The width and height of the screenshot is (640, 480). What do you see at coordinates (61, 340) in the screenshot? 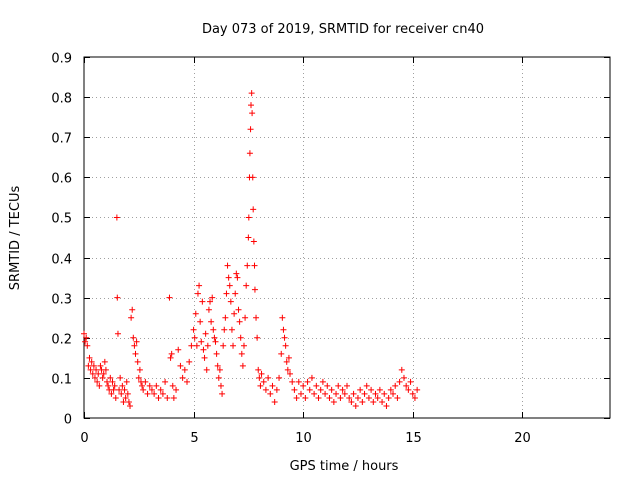
I see `y-tick-label: 0.2` at bounding box center [61, 340].